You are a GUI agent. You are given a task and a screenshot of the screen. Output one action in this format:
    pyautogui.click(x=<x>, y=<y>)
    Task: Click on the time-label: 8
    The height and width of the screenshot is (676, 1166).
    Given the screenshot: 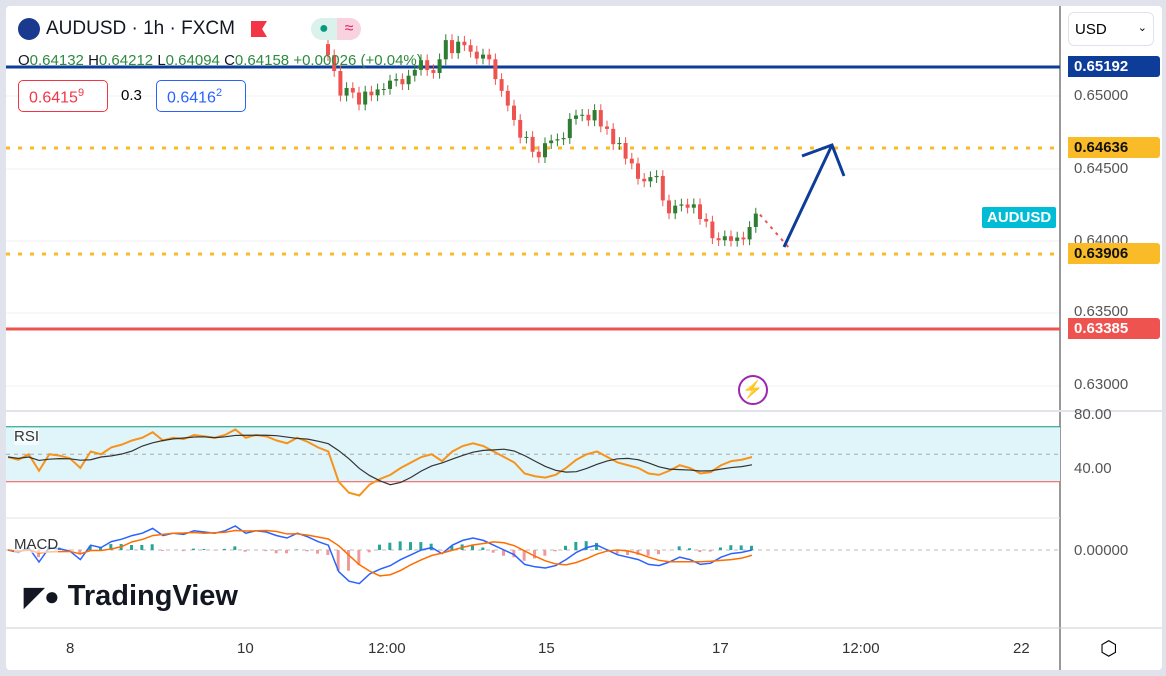 What is the action you would take?
    pyautogui.click(x=70, y=648)
    